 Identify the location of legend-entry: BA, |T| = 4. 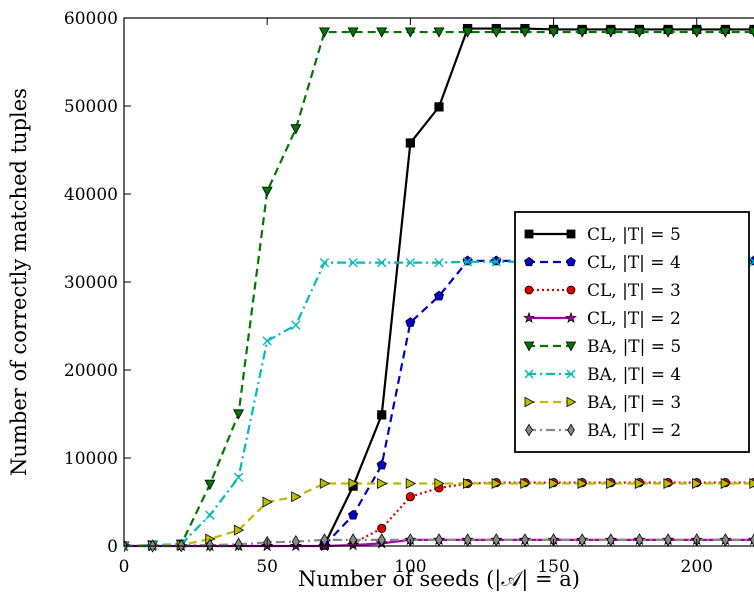
(602, 375).